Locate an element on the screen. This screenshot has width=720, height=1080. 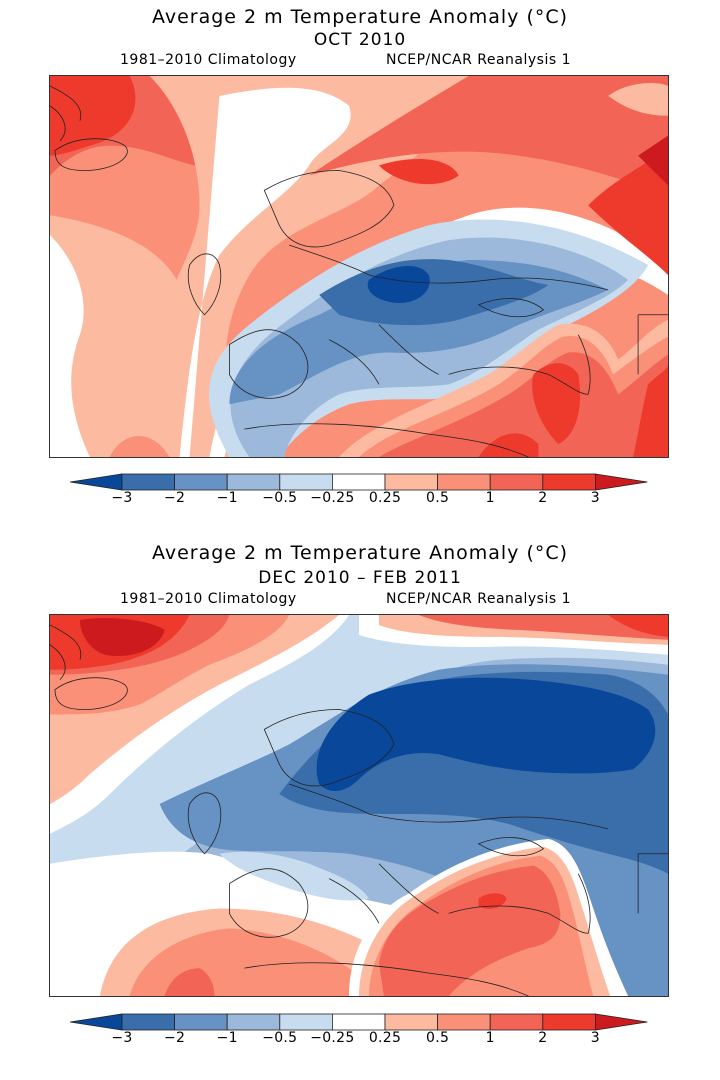
colorbar1-tick-label: −0.25 is located at coordinates (332, 498).